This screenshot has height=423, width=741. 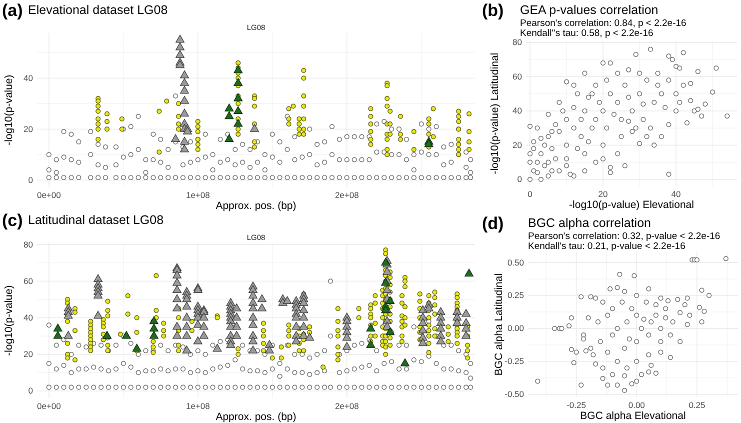 I want to click on text: (a), so click(x=12, y=10).